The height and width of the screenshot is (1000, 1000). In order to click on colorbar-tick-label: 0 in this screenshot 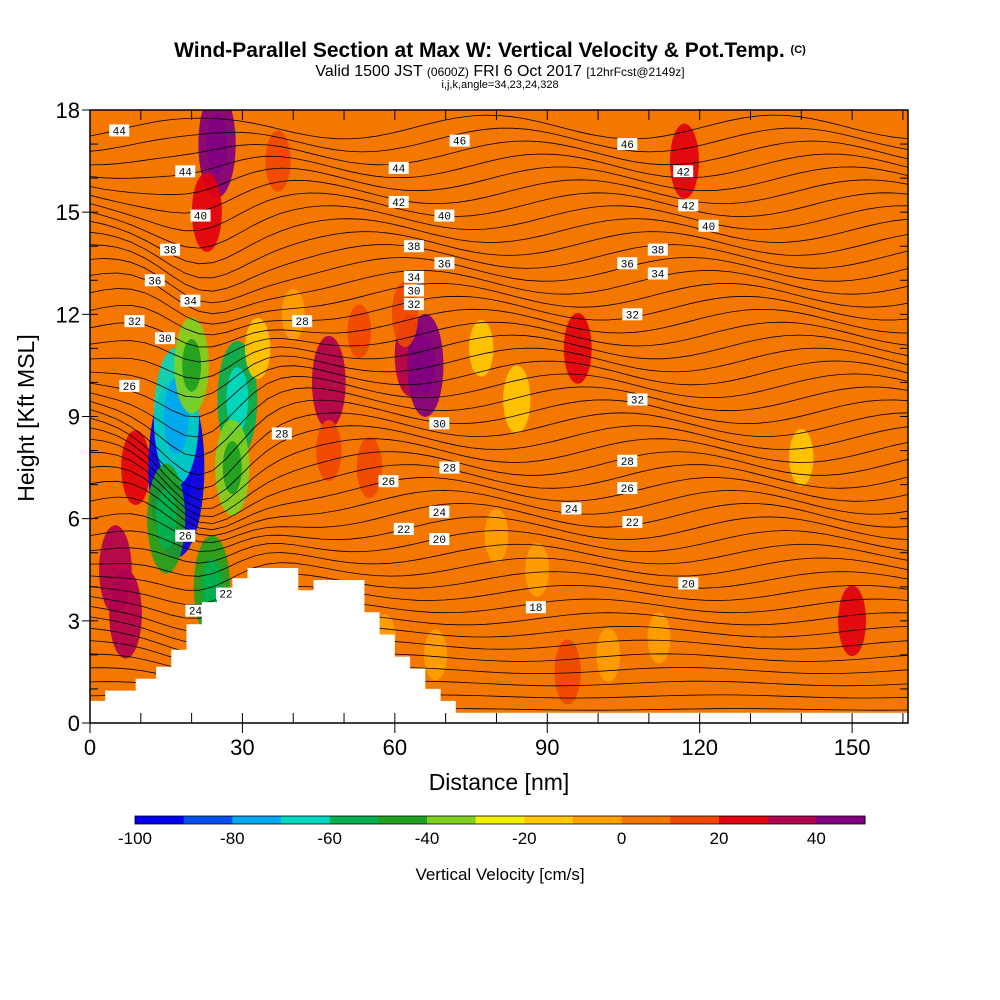, I will do `click(621, 838)`.